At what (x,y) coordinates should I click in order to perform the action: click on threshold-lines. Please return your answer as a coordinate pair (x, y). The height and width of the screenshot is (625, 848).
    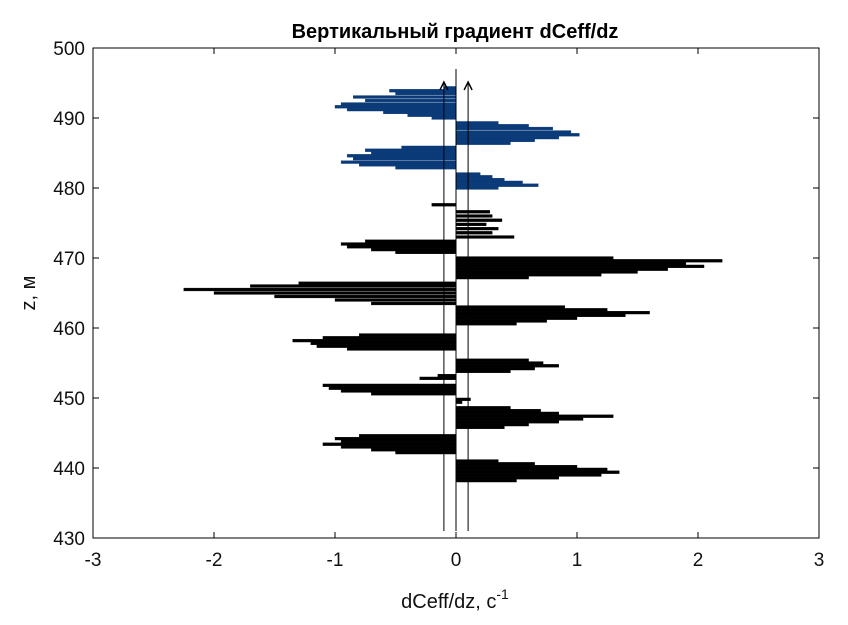
    Looking at the image, I should click on (456, 300).